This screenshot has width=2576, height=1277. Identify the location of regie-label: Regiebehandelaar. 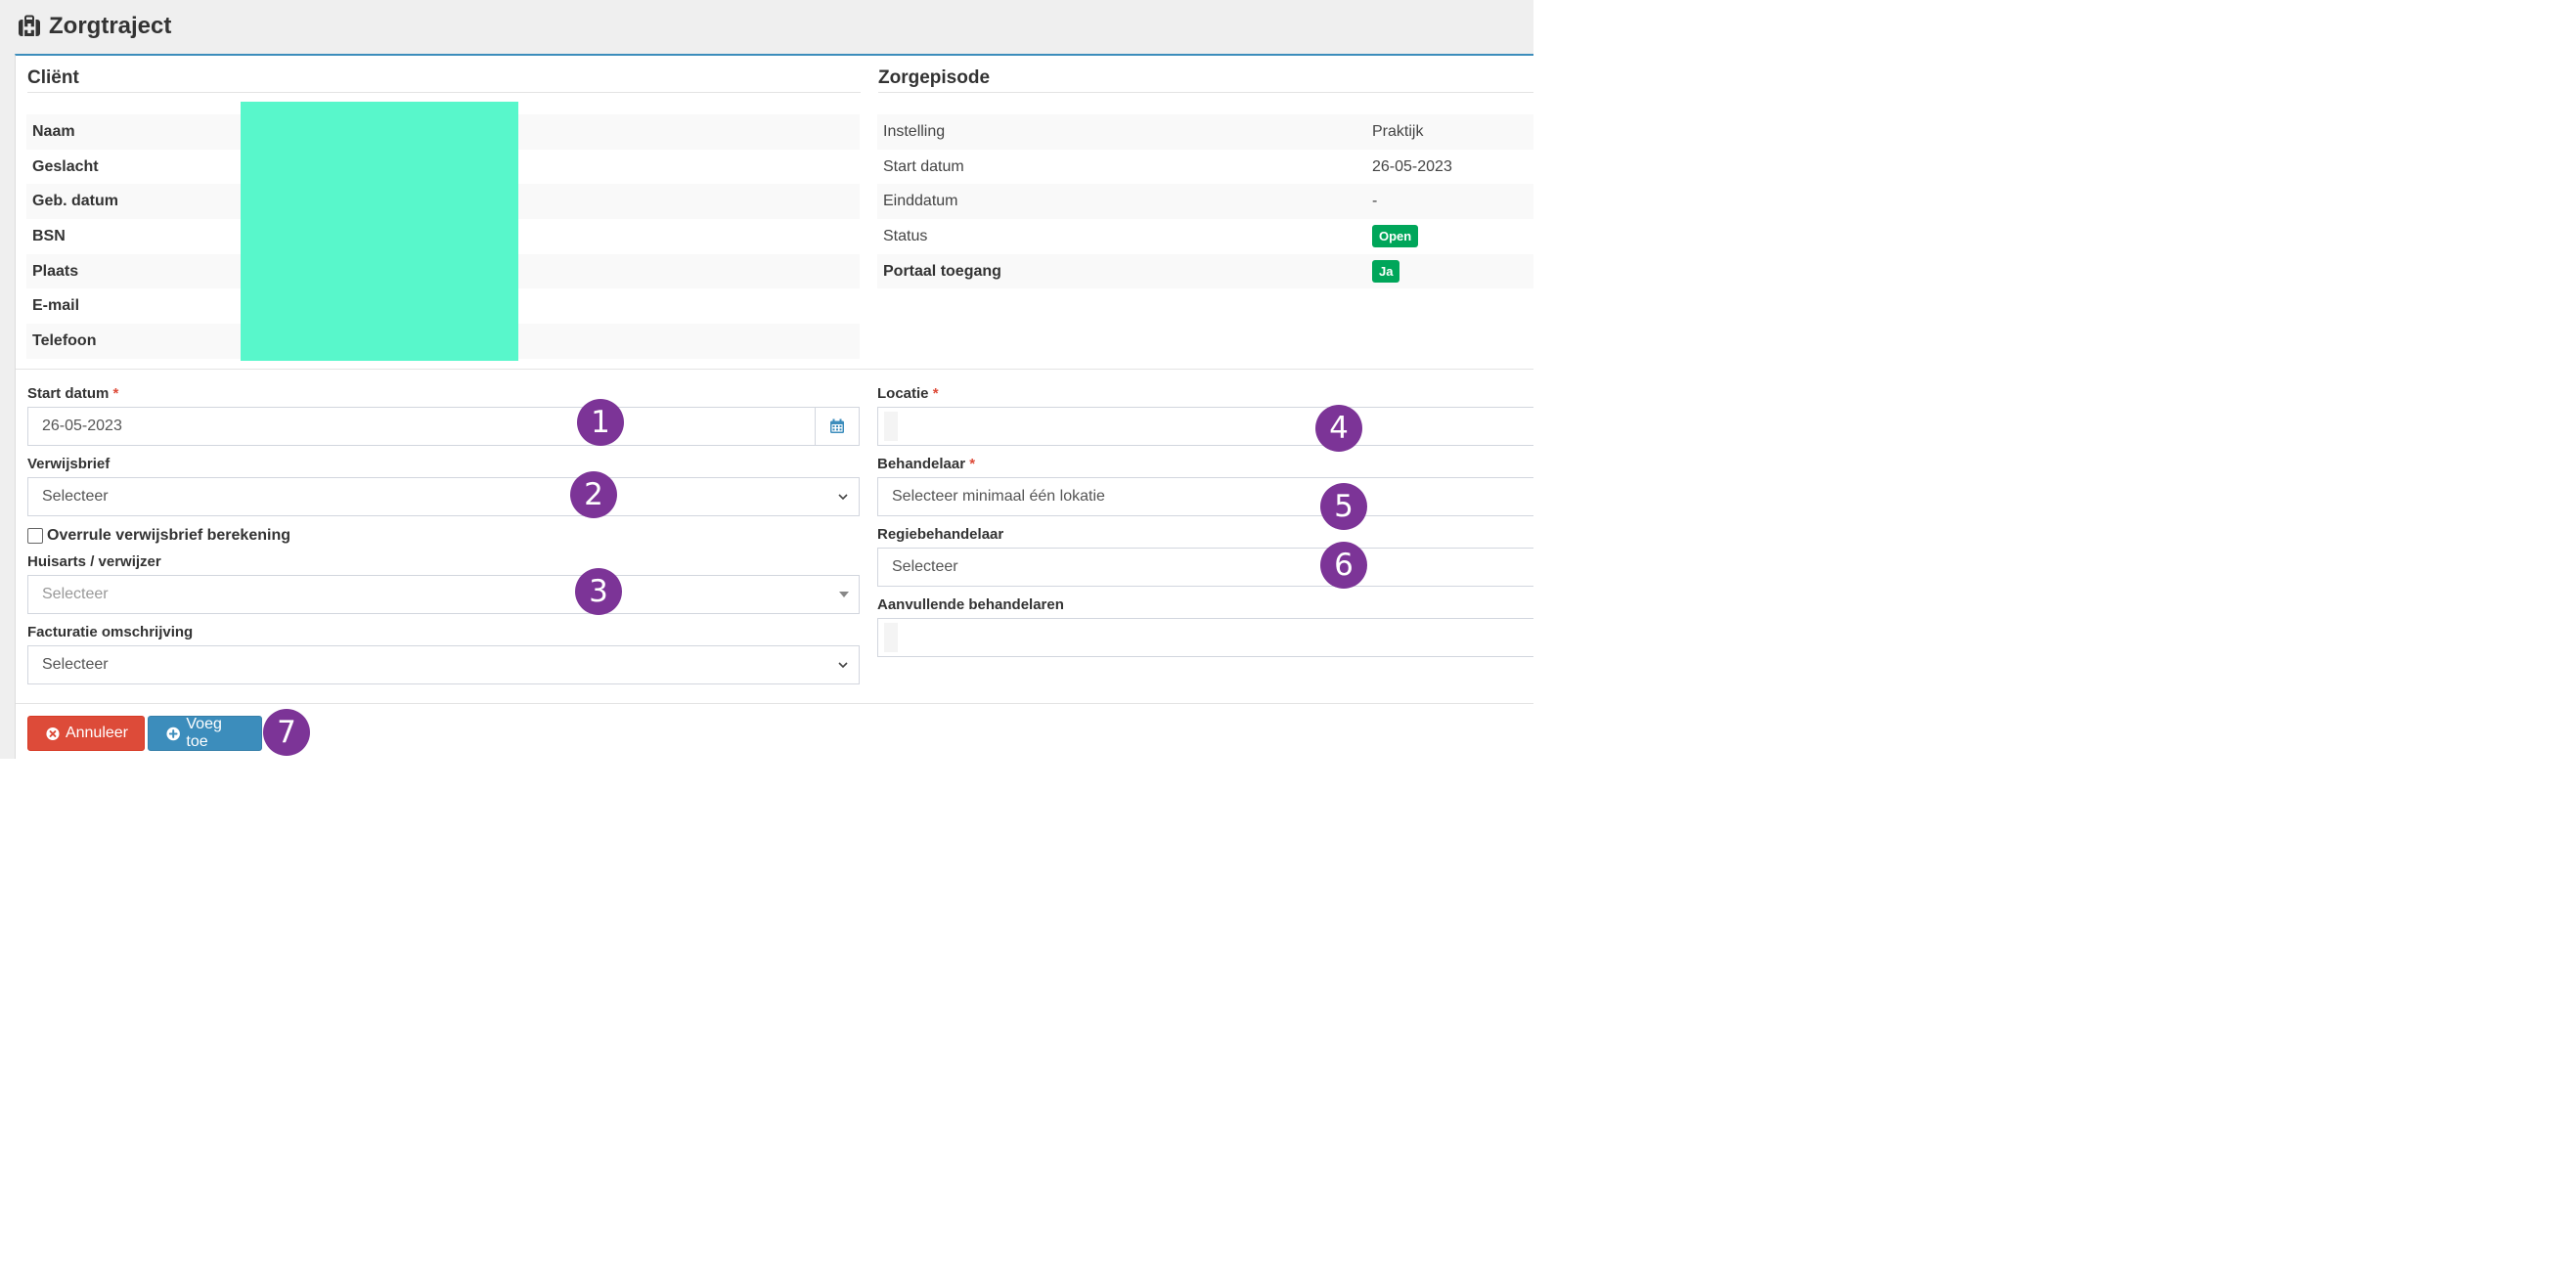
(940, 534).